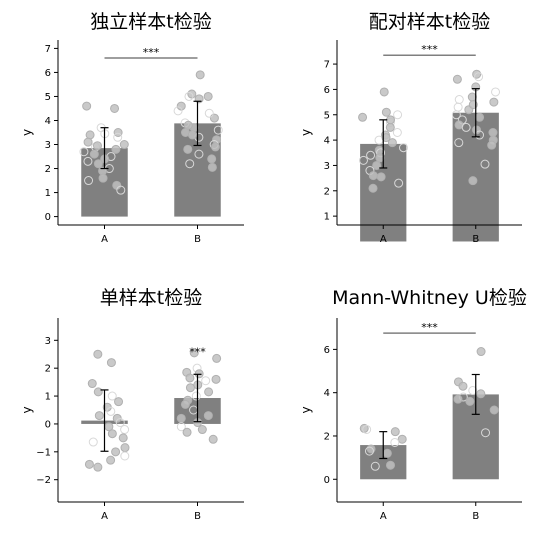  What do you see at coordinates (429, 298) in the screenshot?
I see `chart-title: Mann-Whitney U检验` at bounding box center [429, 298].